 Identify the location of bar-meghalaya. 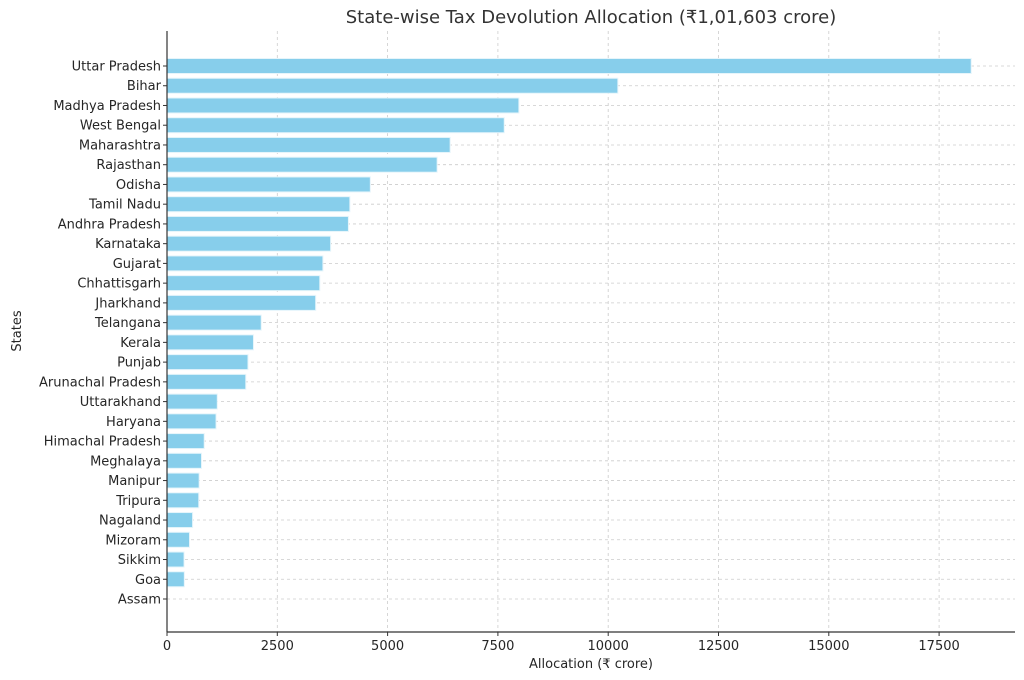
(184, 460).